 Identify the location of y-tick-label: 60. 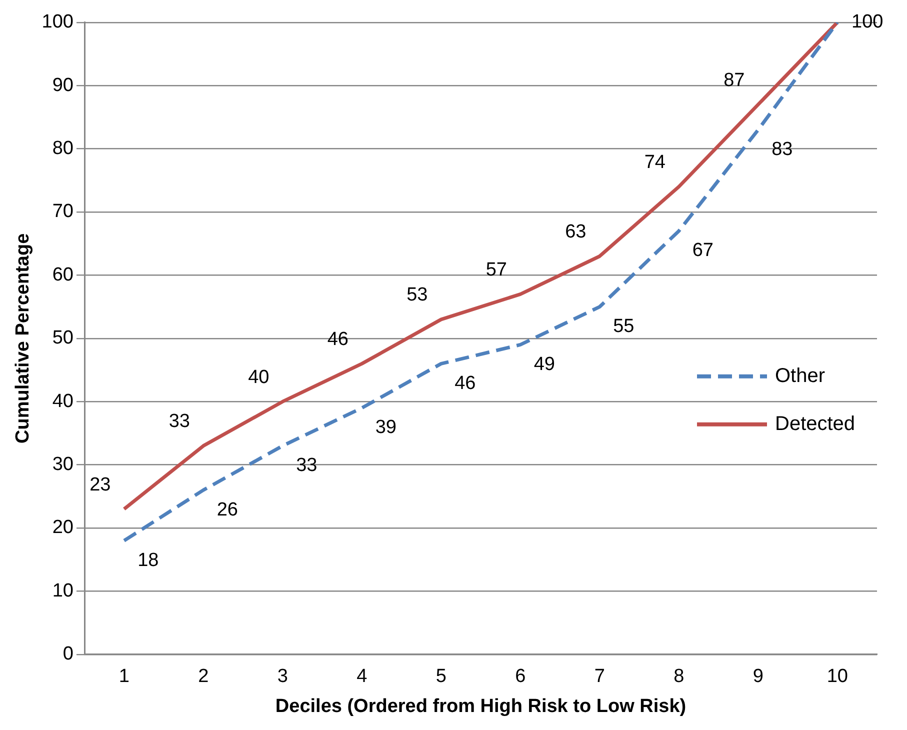
(63, 275).